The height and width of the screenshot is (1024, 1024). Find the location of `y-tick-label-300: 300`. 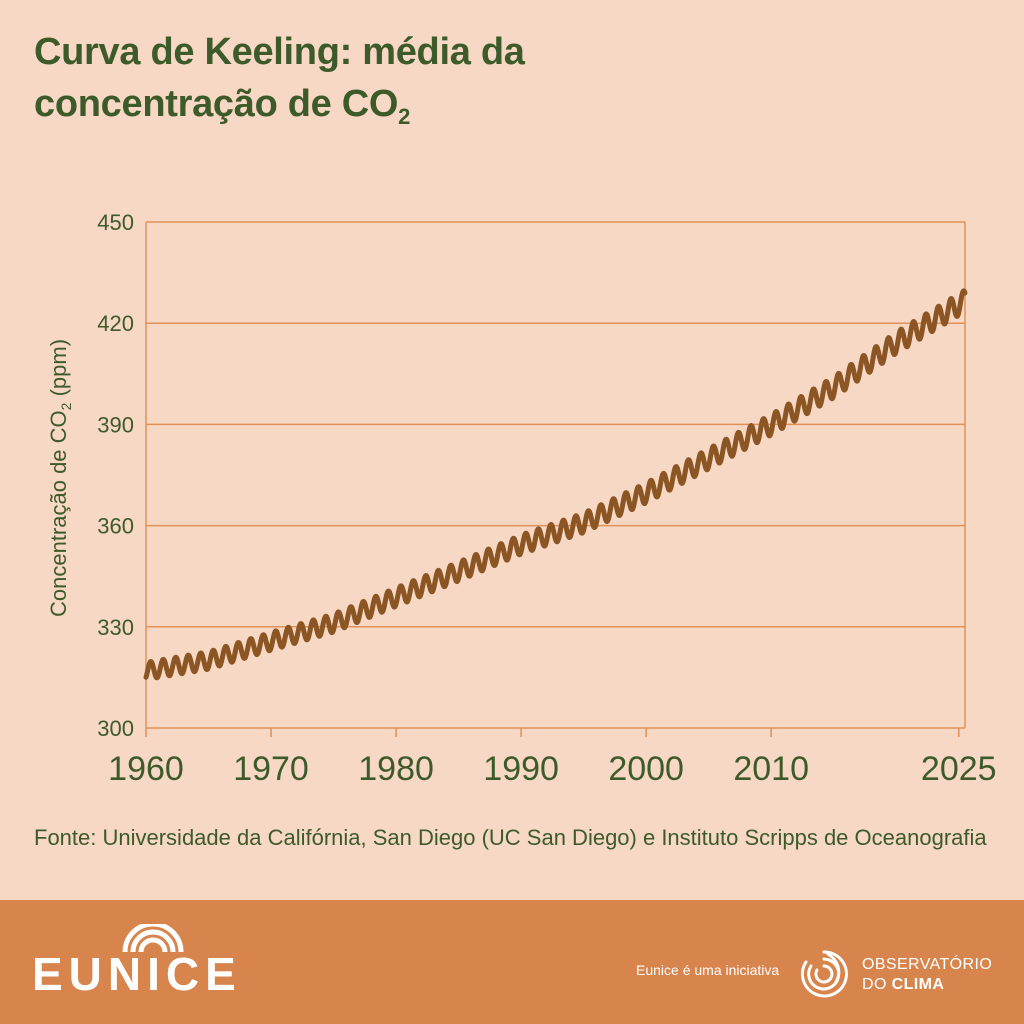

y-tick-label-300: 300 is located at coordinates (115, 728).